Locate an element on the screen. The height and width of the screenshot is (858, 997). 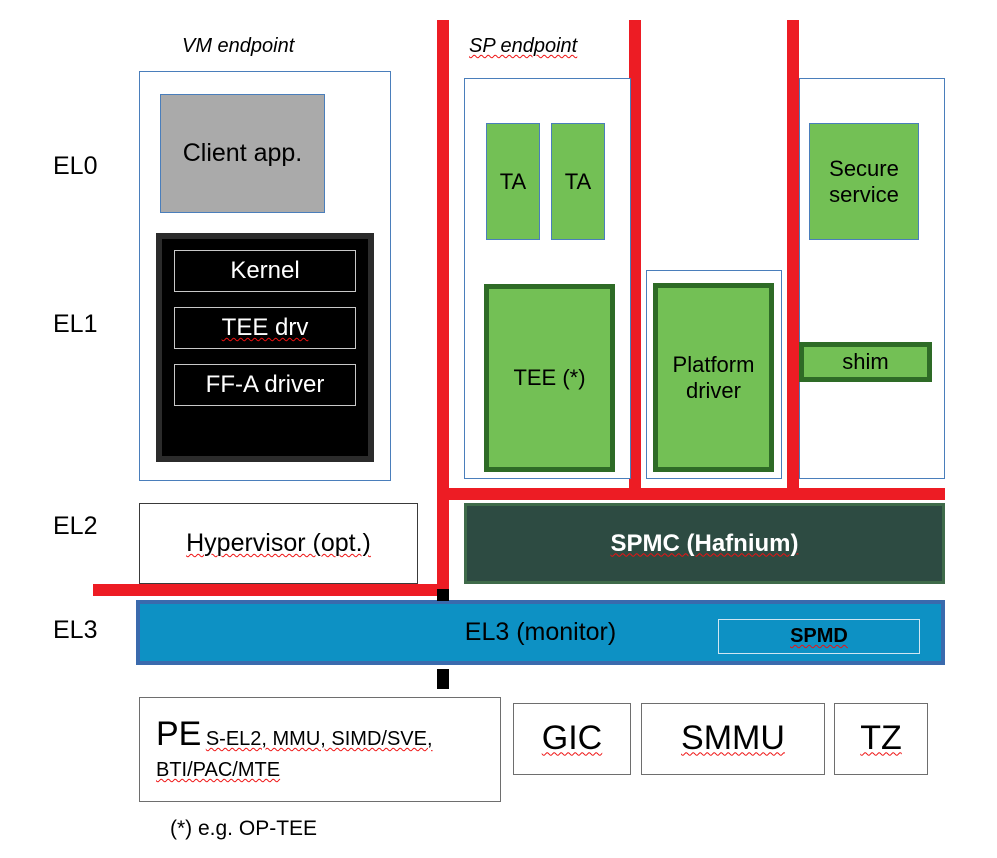
connector-square-el2-el3 is located at coordinates (443, 595).